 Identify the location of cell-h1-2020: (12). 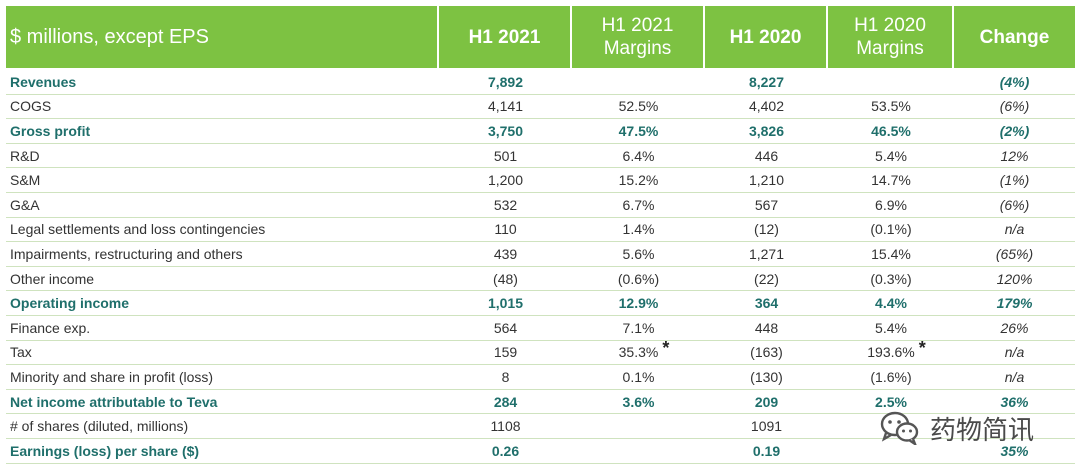
(766, 229).